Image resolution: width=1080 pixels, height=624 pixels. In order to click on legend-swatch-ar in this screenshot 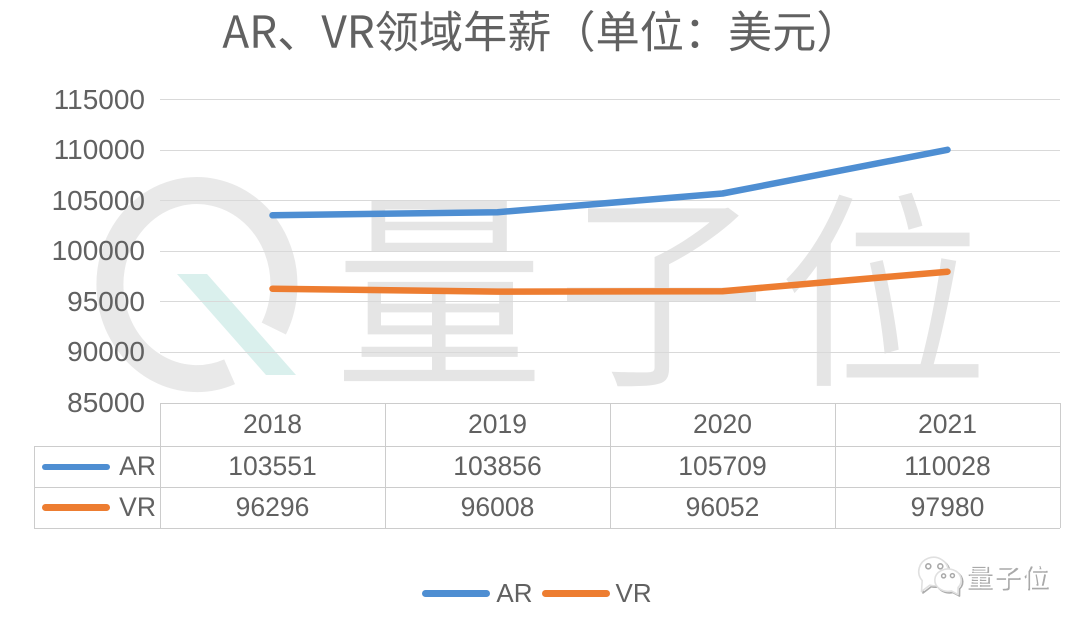, I will do `click(456, 593)`.